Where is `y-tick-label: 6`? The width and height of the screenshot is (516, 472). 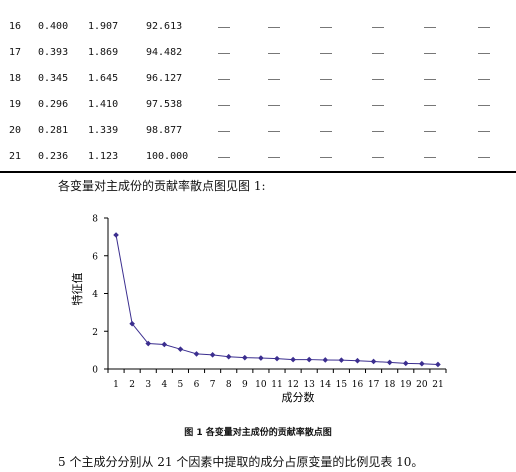
y-tick-label: 6 is located at coordinates (95, 257).